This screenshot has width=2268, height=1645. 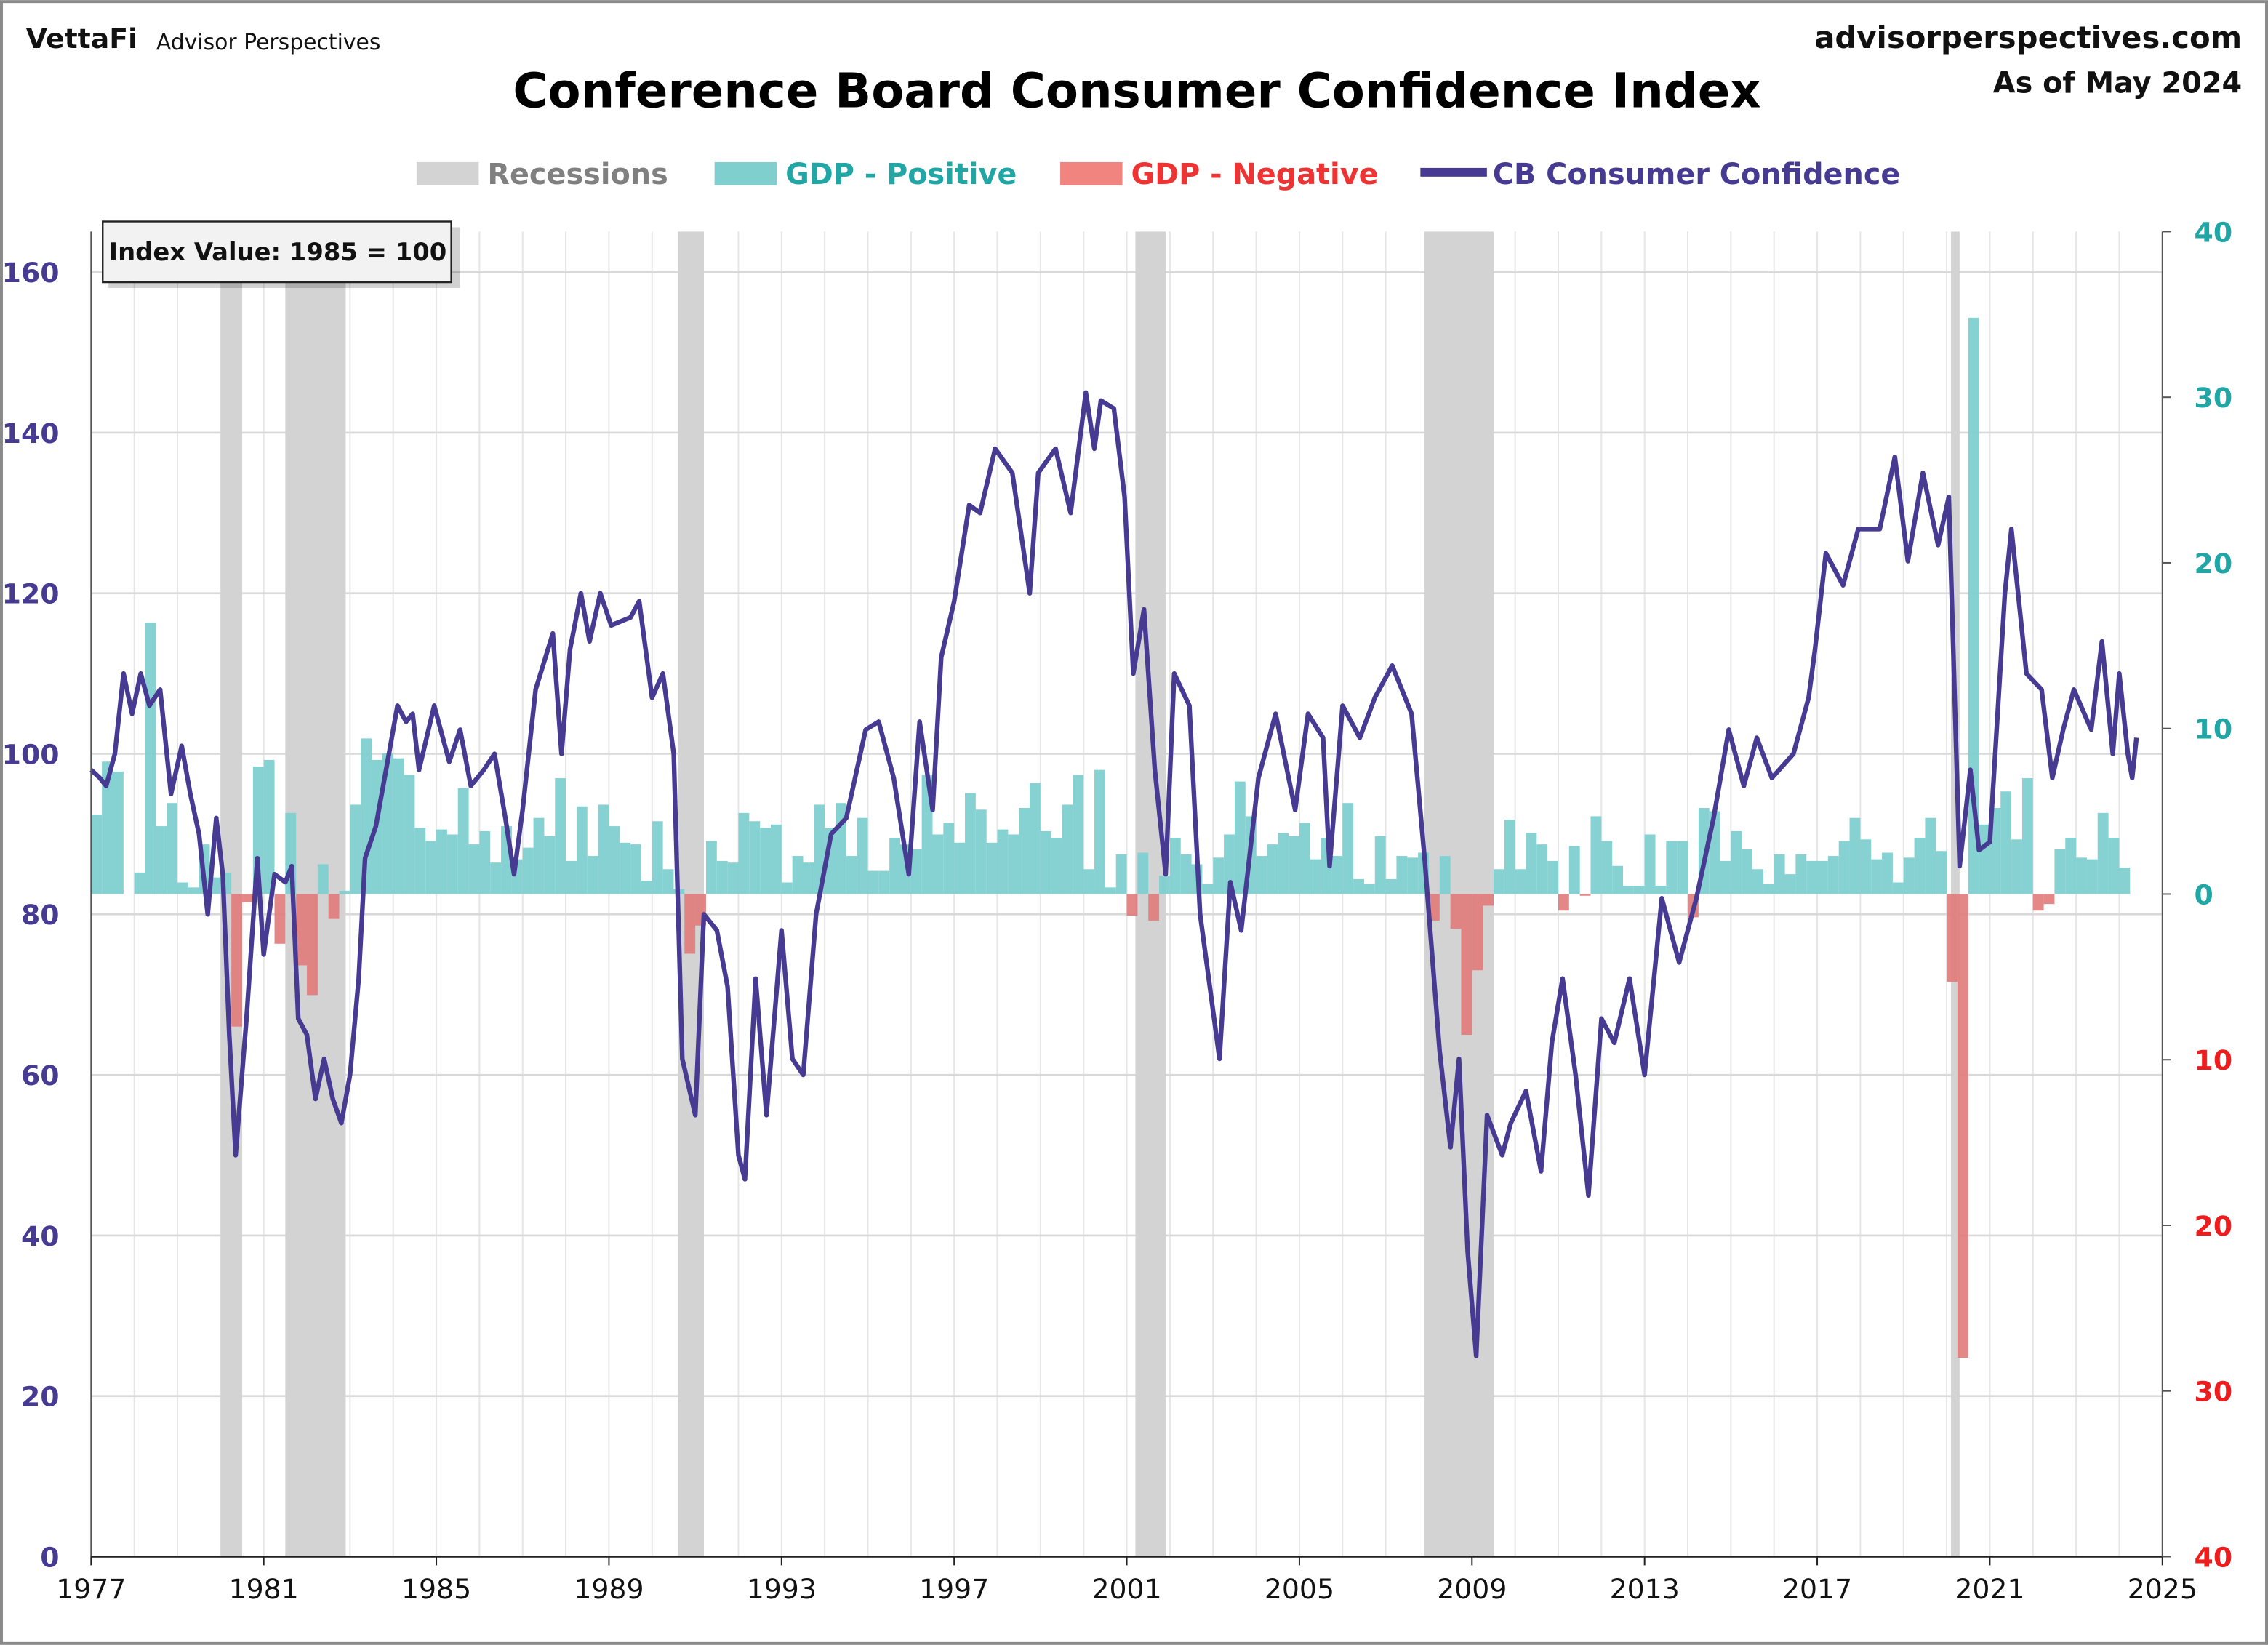 I want to click on logo-sub: Advisor Perspectives, so click(x=268, y=42).